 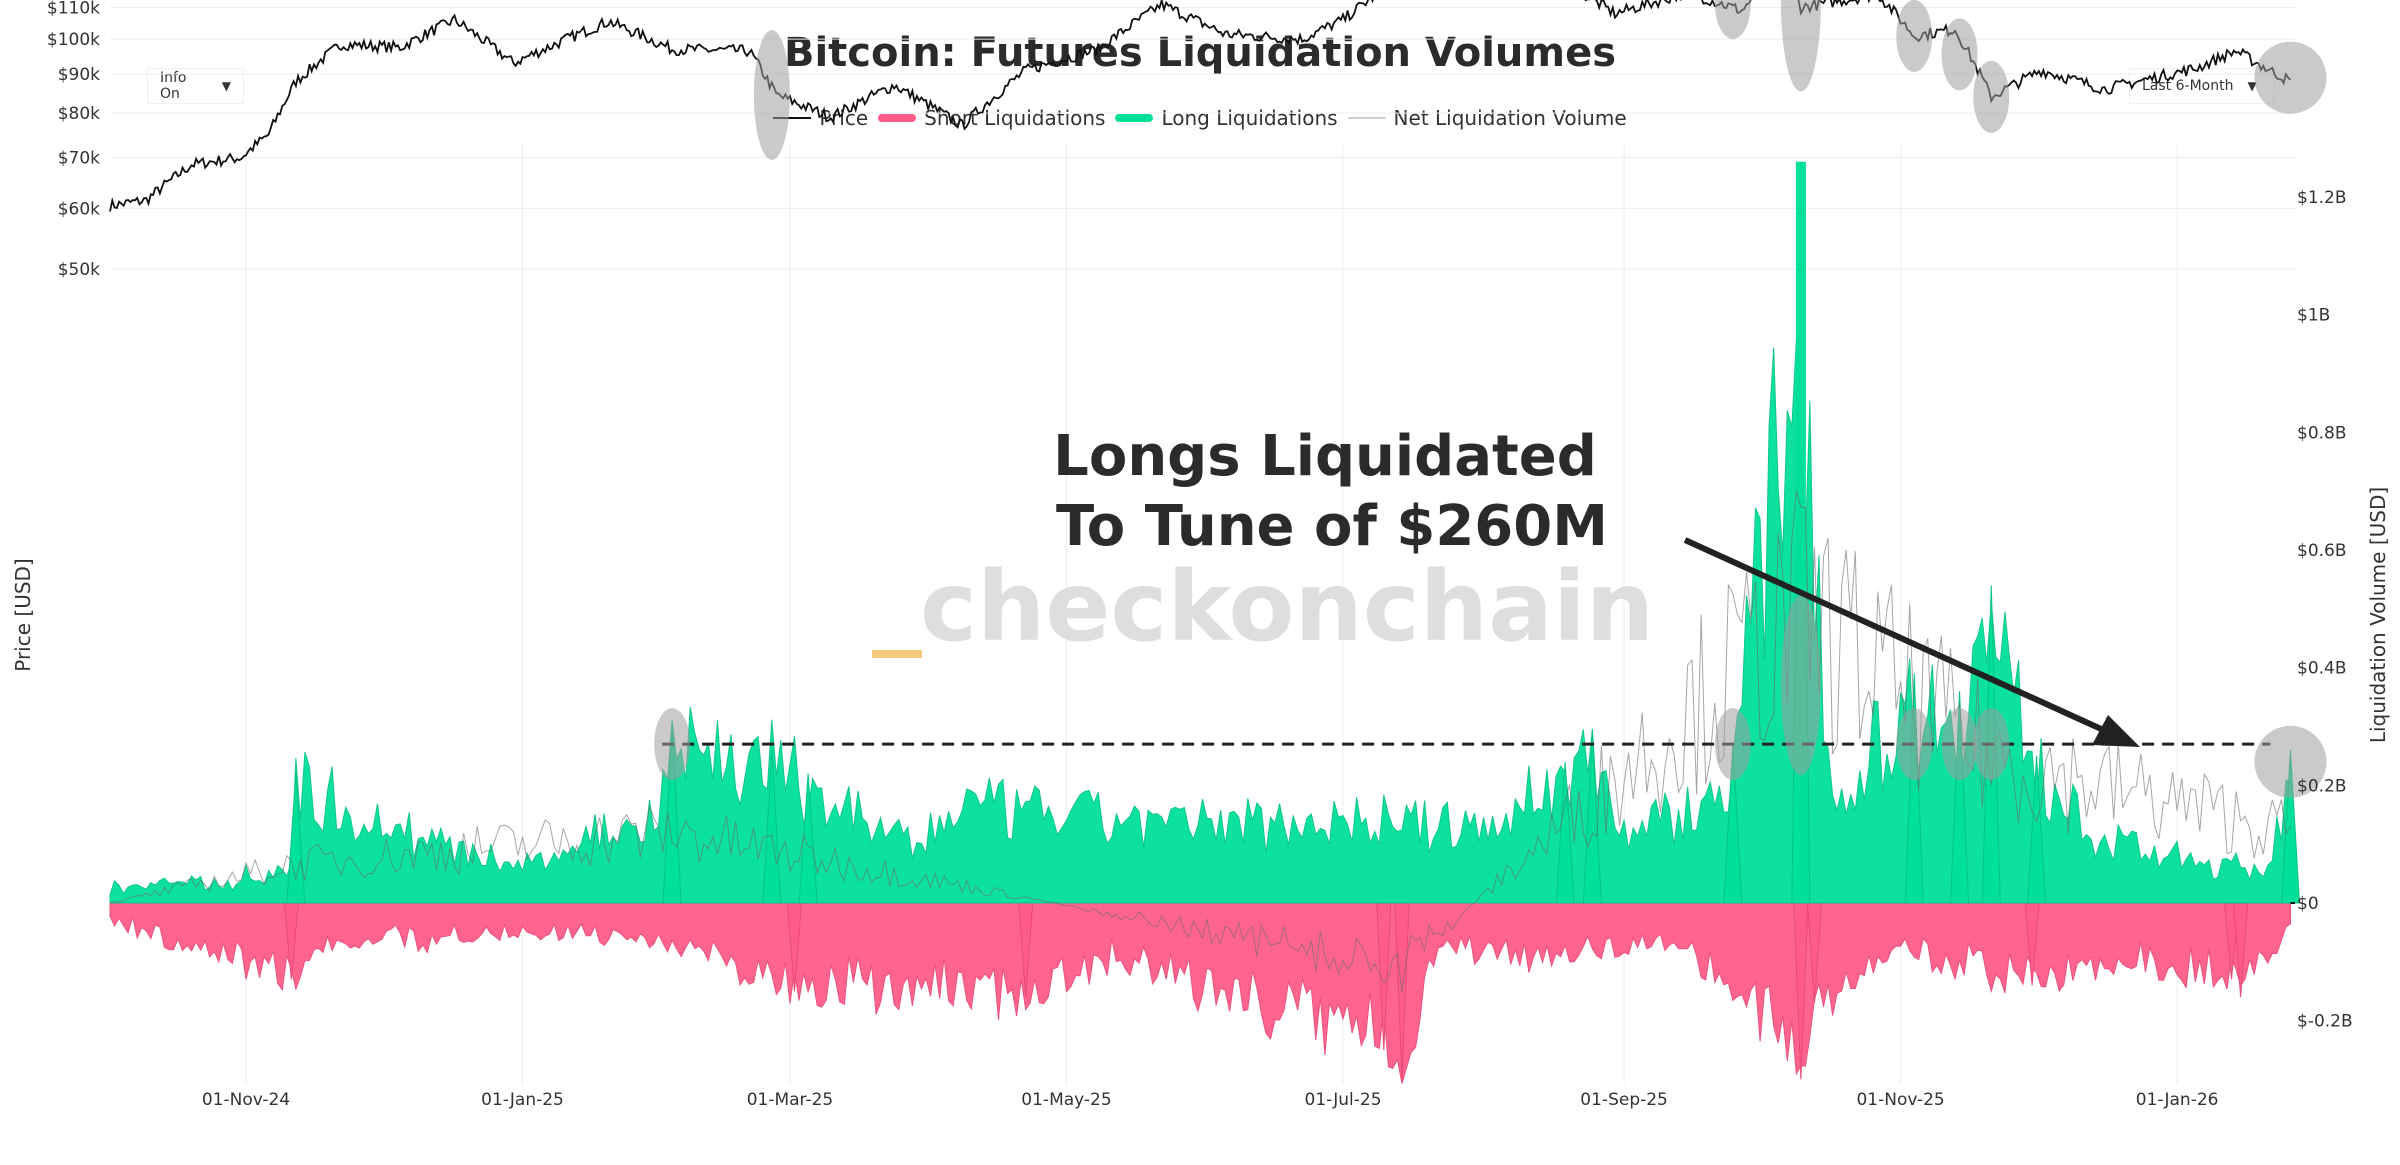 I want to click on legend-label: Short Liquidations, so click(x=1015, y=118).